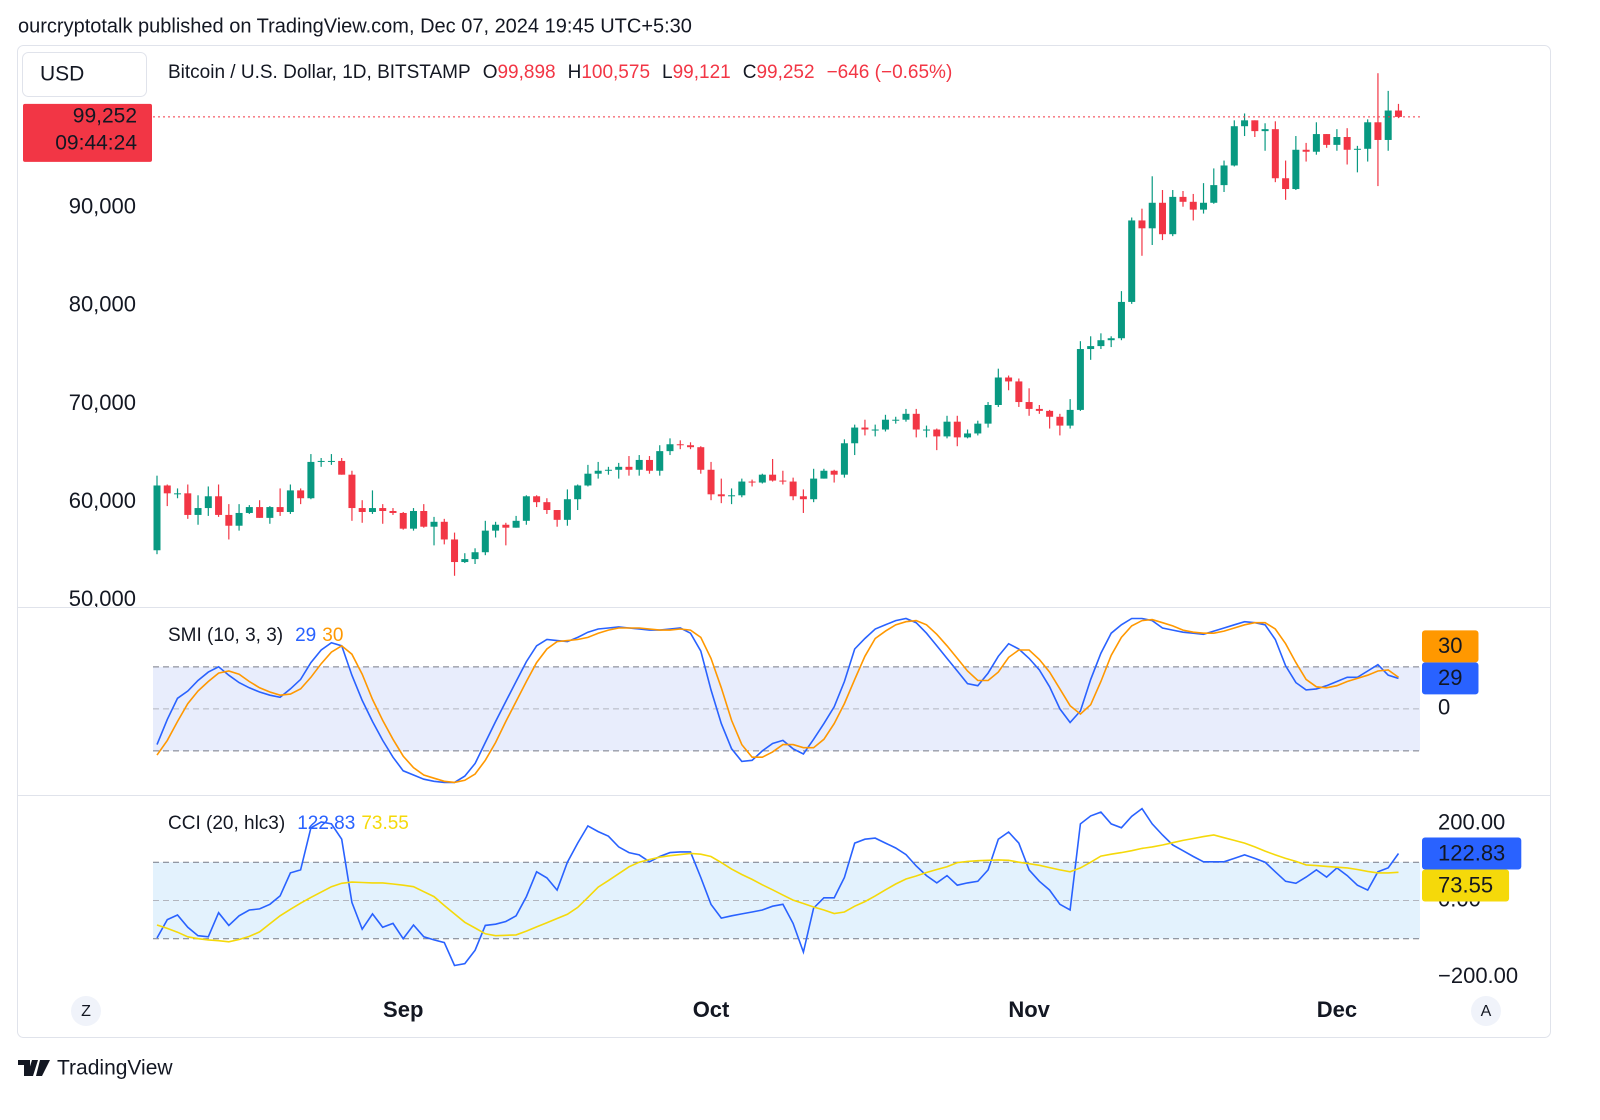  I want to click on indicator-line, so click(778, 887).